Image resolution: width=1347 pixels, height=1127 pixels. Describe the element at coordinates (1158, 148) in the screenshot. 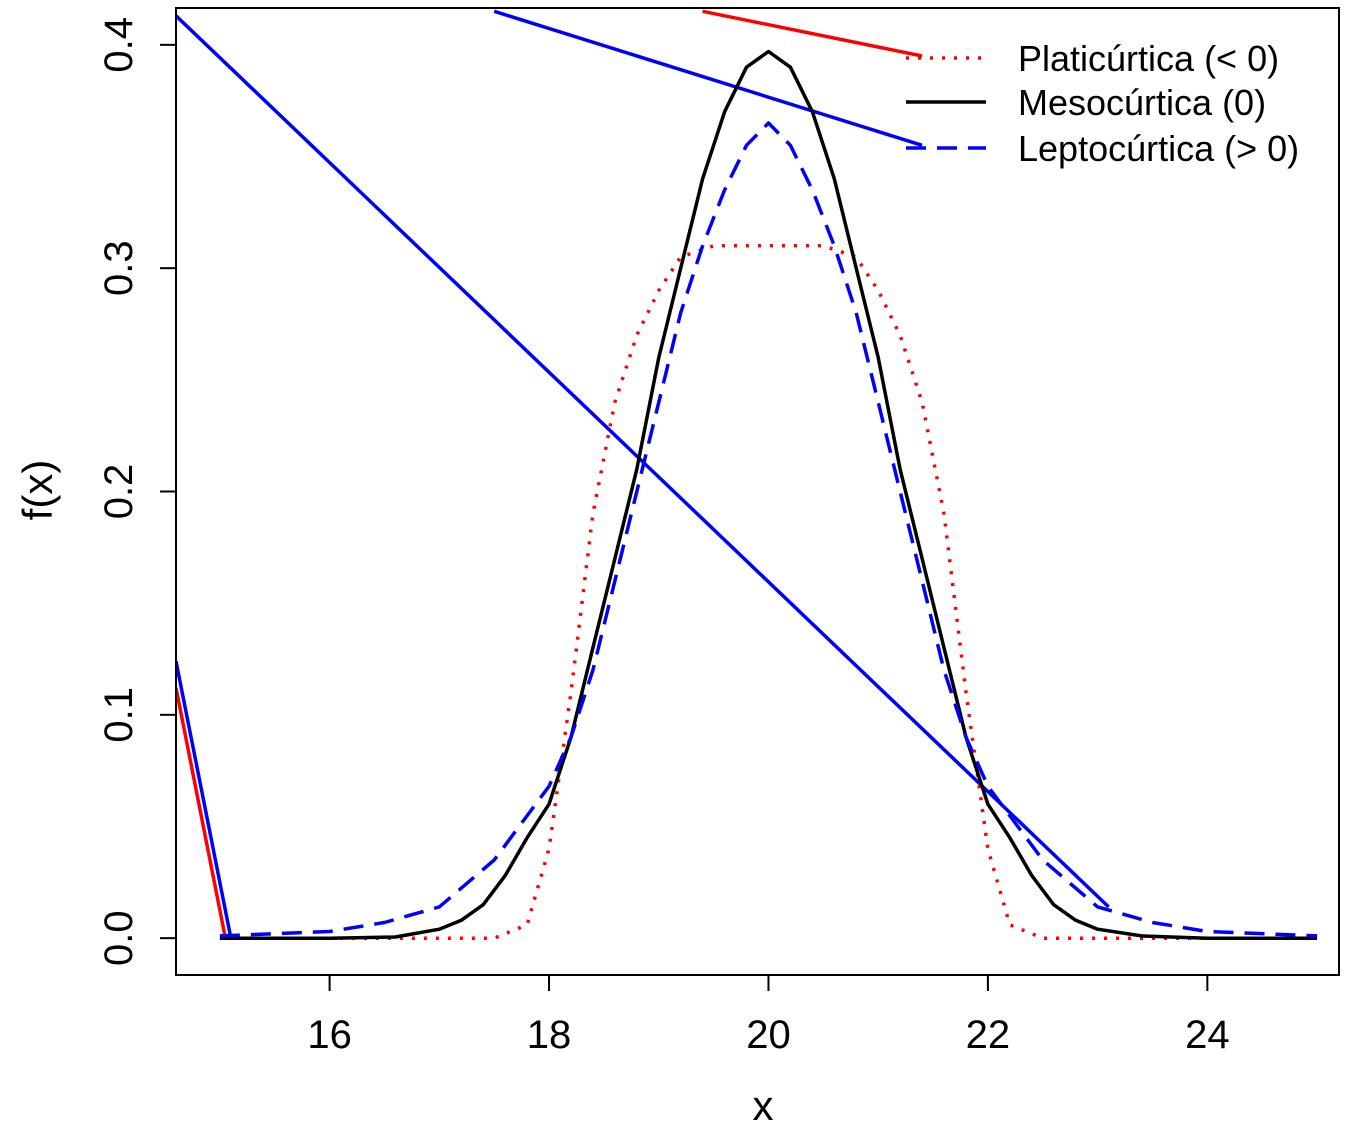

I see `legend-label: Leptocúrtica (> 0)` at that location.